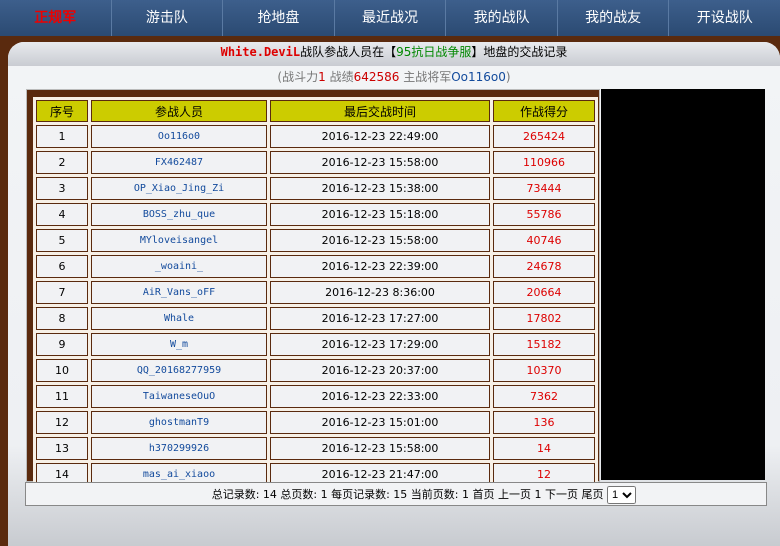 This screenshot has width=780, height=546. Describe the element at coordinates (340, 494) in the screenshot. I see `pager-info: 总记录数: 14 总页数: 1 每页记录数: 15 当前页数: 1` at that location.